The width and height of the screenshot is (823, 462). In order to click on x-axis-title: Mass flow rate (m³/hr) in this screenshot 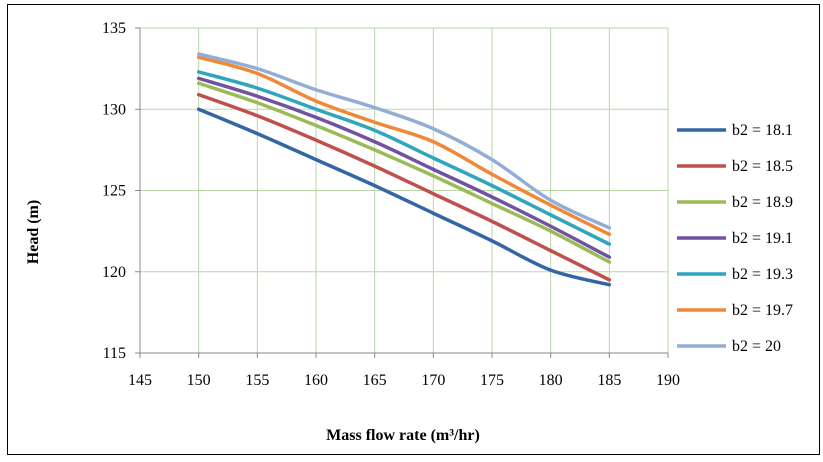, I will do `click(403, 435)`.